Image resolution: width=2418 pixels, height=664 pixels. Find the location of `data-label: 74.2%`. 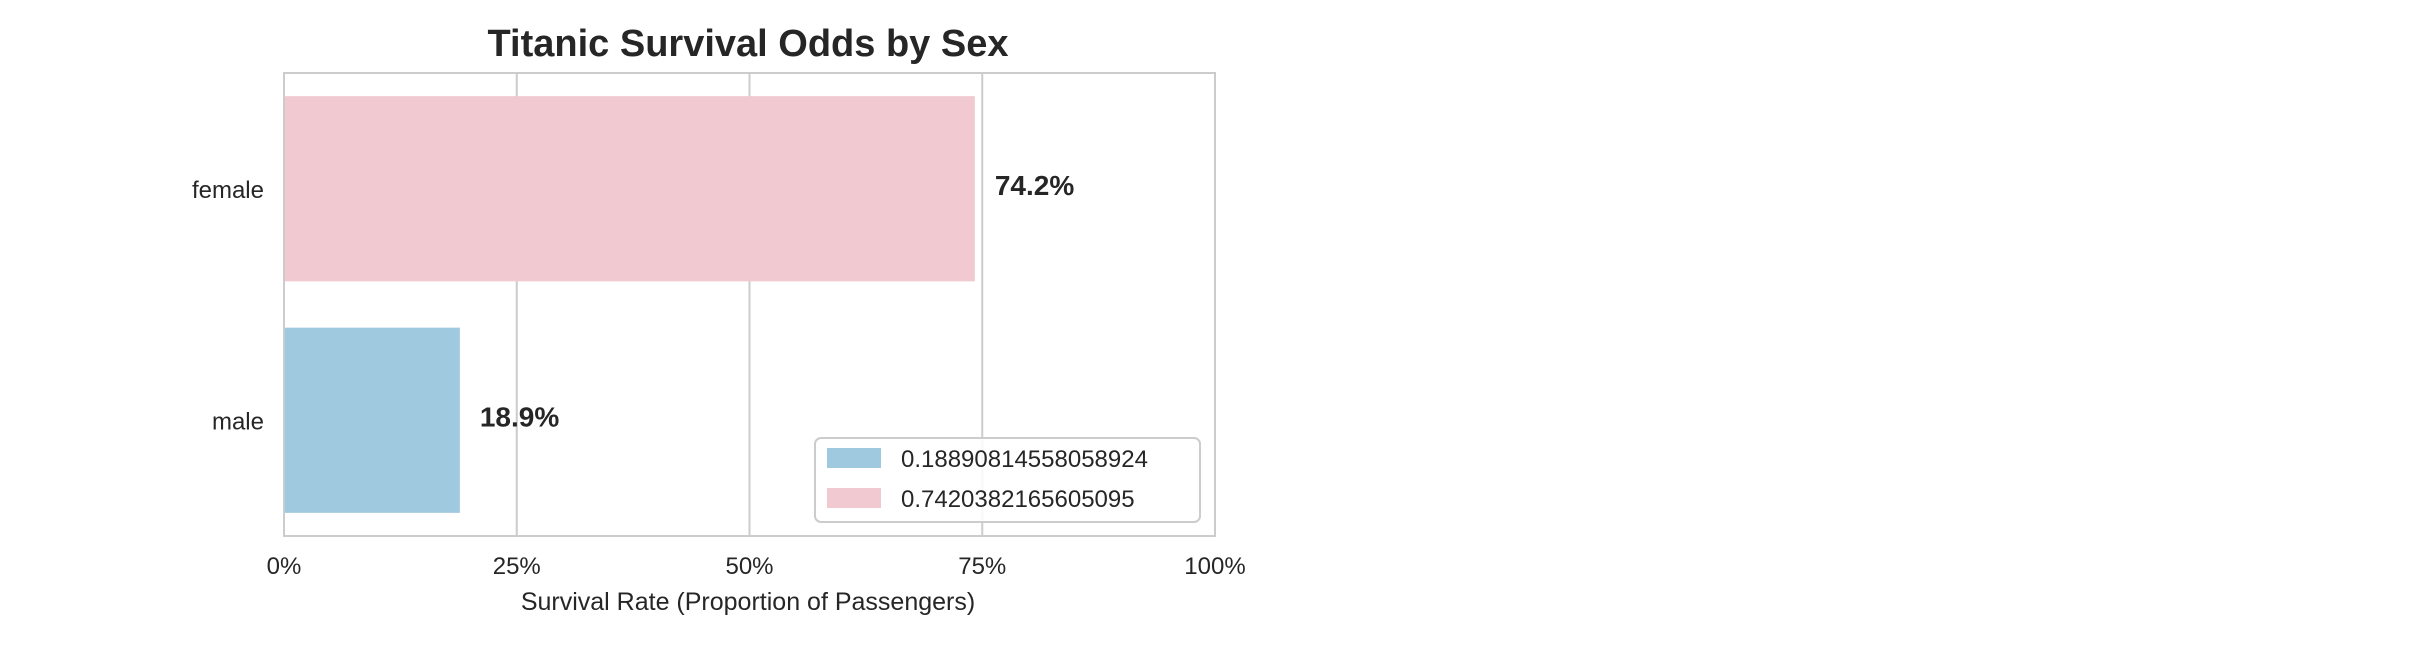

data-label: 74.2% is located at coordinates (1034, 185).